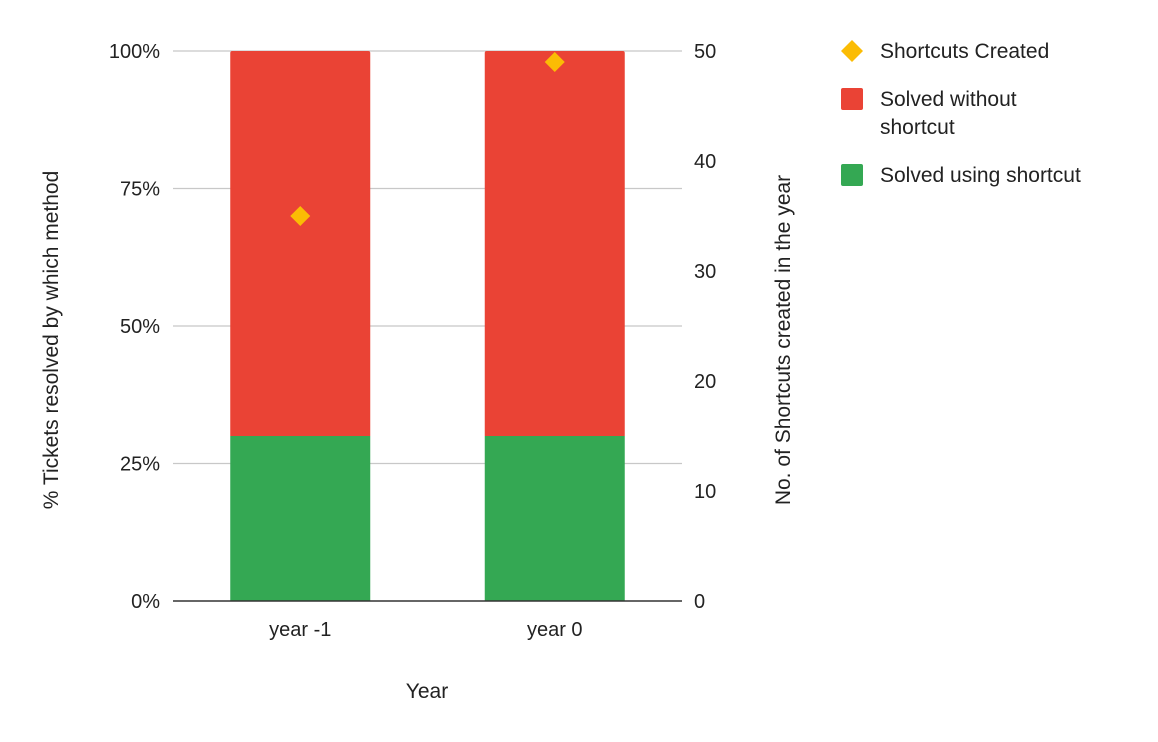 The image size is (1158, 742). Describe the element at coordinates (145, 602) in the screenshot. I see `left-tick-label: 0%` at that location.